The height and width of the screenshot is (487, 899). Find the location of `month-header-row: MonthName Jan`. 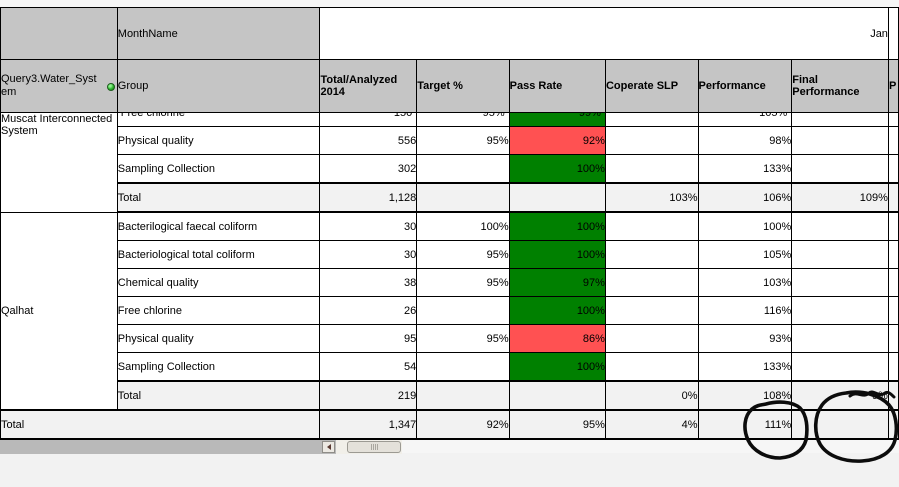

month-header-row: MonthName Jan is located at coordinates (449, 33).